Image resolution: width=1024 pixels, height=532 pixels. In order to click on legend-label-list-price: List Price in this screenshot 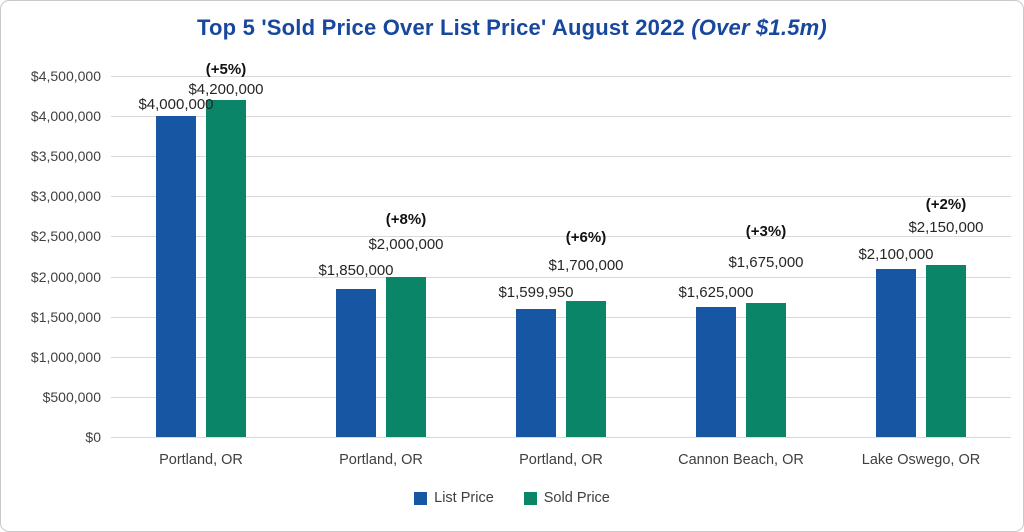, I will do `click(464, 498)`.